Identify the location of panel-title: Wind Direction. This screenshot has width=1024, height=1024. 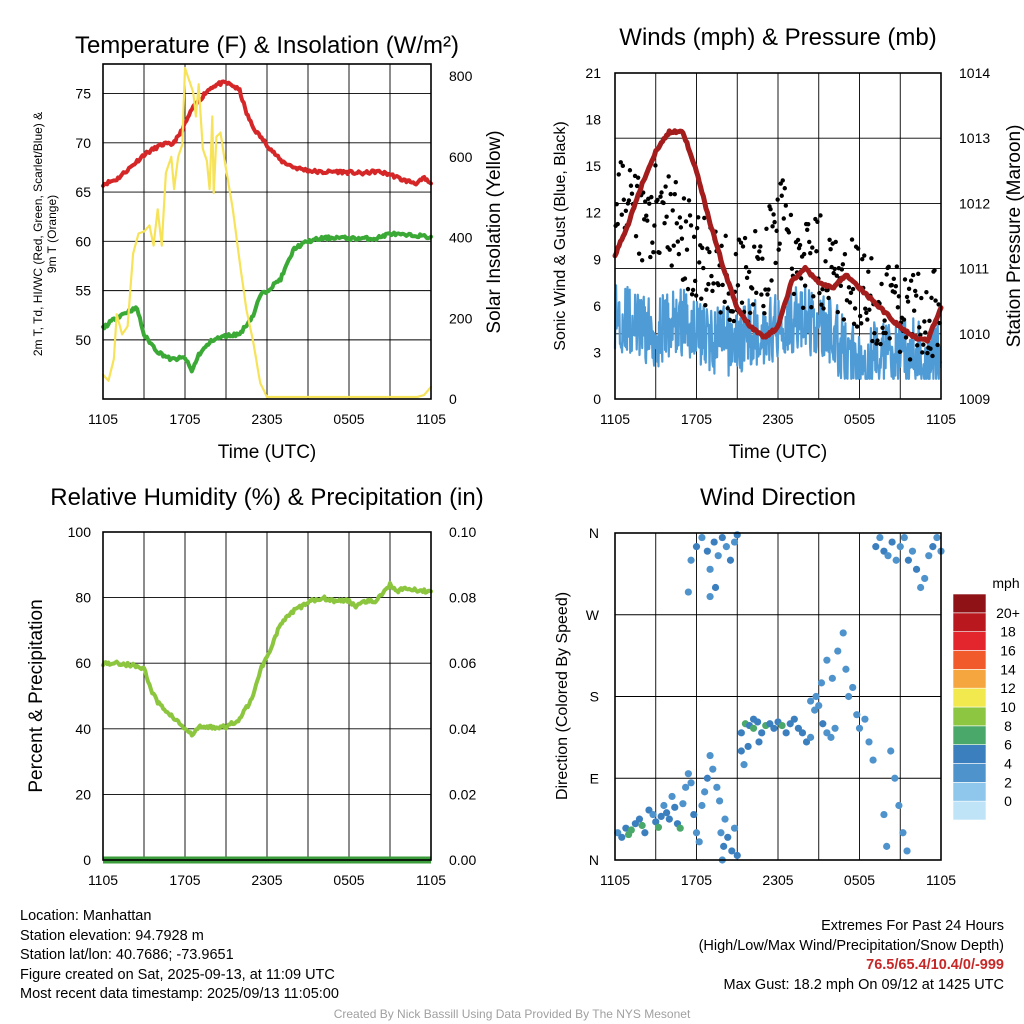
(778, 497).